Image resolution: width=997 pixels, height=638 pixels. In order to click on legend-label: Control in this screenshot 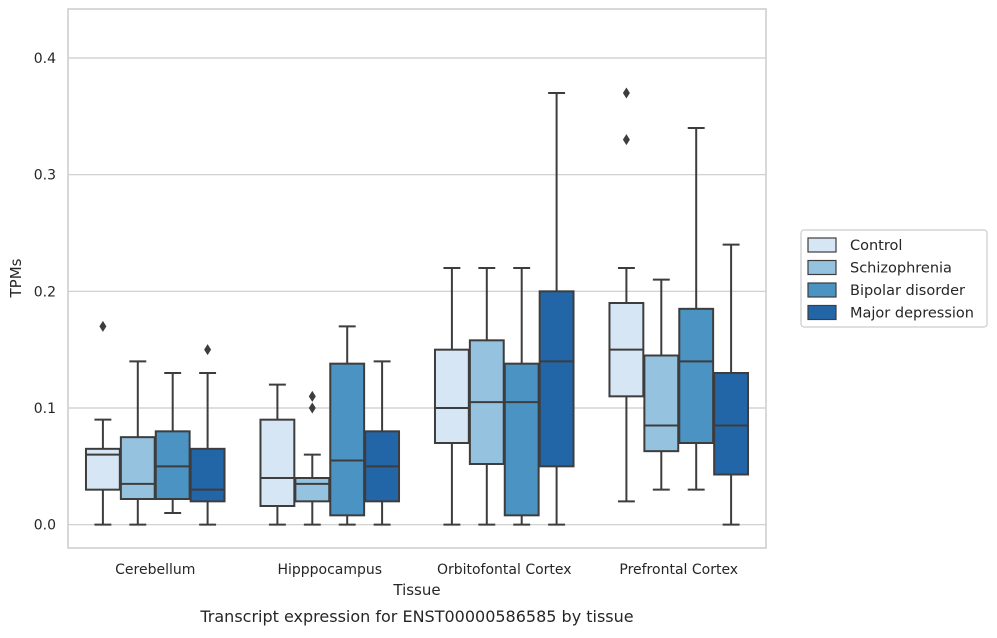, I will do `click(876, 246)`.